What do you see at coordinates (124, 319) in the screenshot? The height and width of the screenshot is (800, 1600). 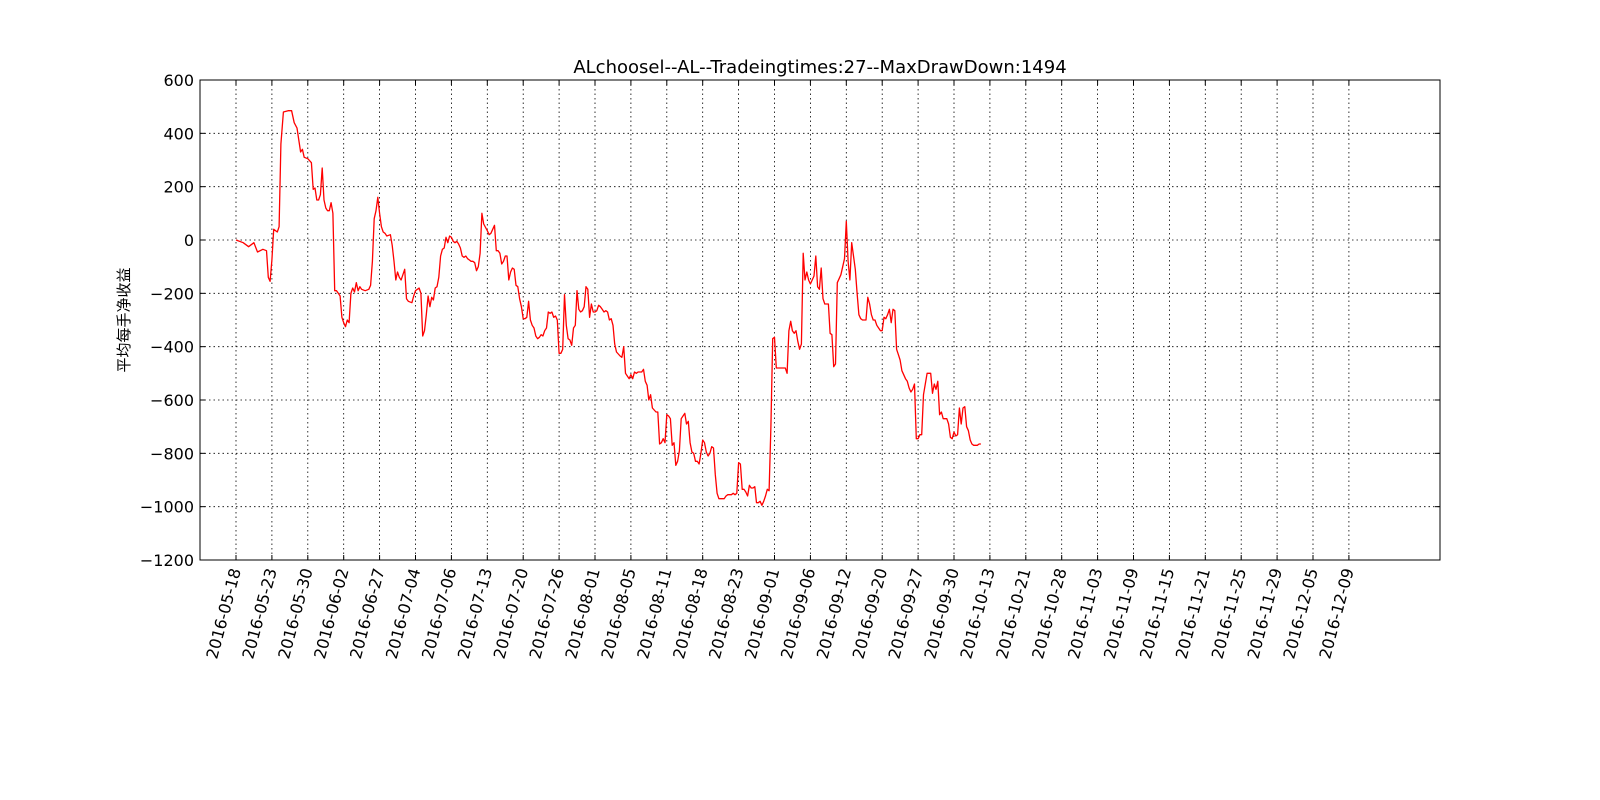 I see `y-axis-label: 平均每手净收益` at bounding box center [124, 319].